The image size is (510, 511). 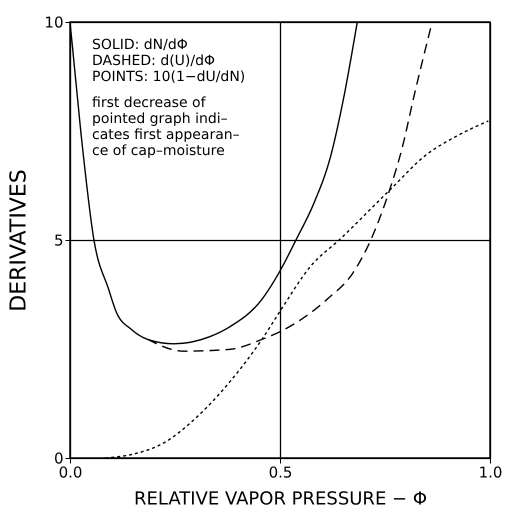 I want to click on x-tick-label: 1.0, so click(x=490, y=473).